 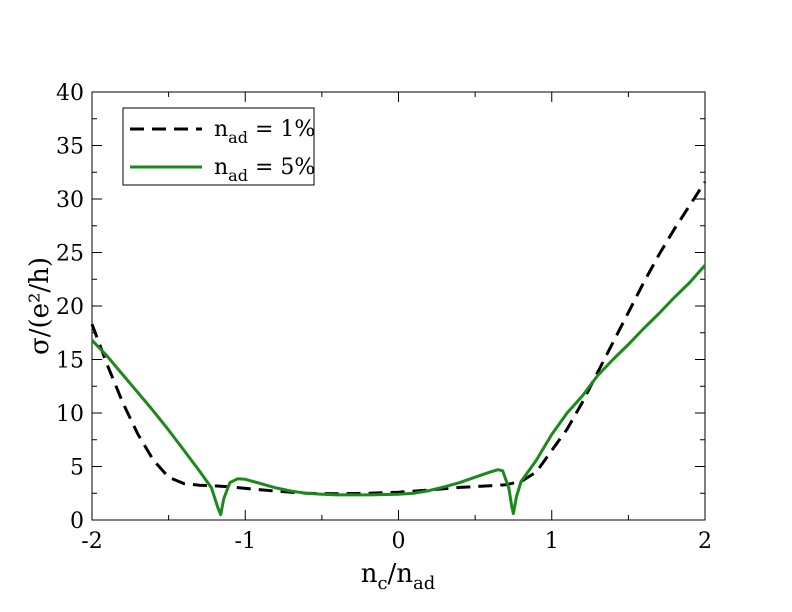 I want to click on x-tick-label: 0, so click(x=399, y=541).